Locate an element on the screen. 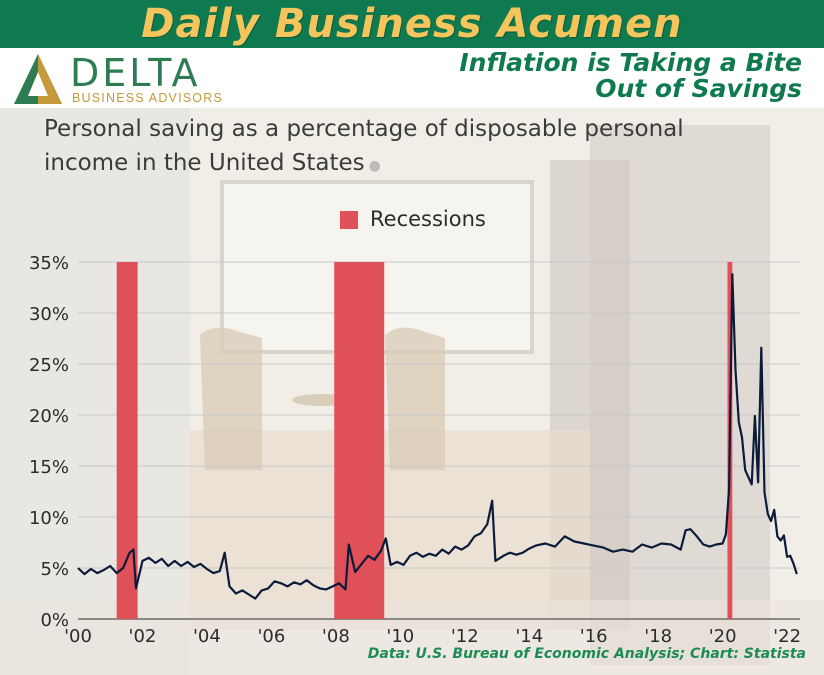  x-tick-label: '00 is located at coordinates (78, 636).